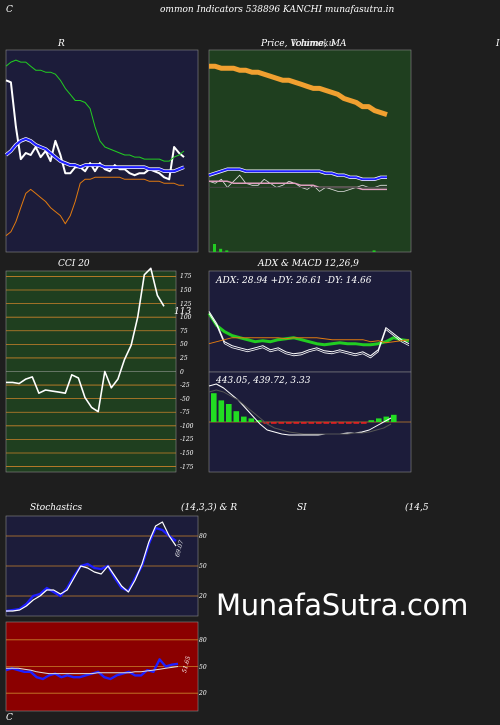 This screenshot has height=725, width=500. Describe the element at coordinates (74, 264) in the screenshot. I see `cci-panel-title: CCI 20` at that location.